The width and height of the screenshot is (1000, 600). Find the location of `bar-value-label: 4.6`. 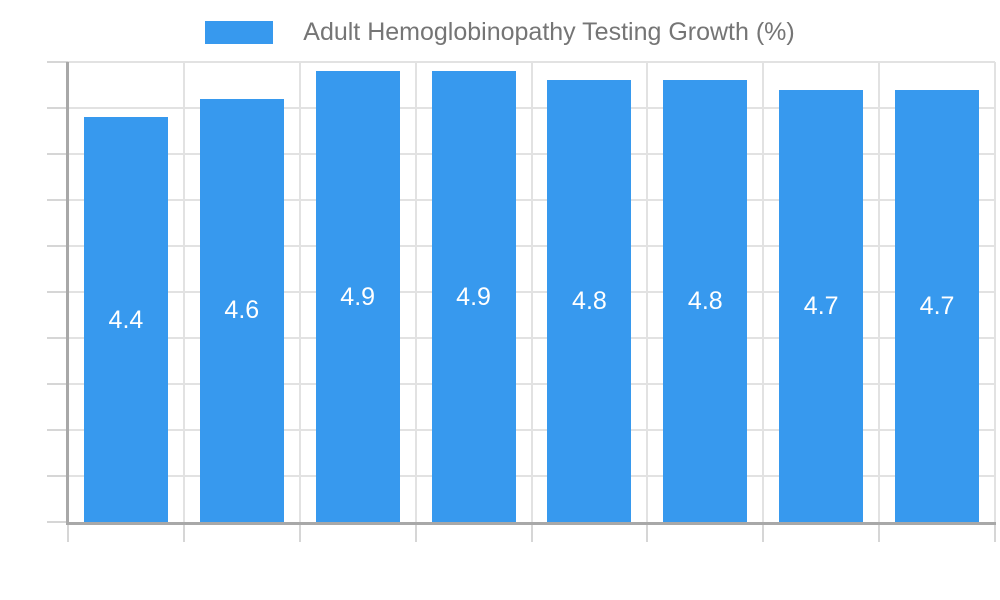

bar-value-label: 4.6 is located at coordinates (242, 310).